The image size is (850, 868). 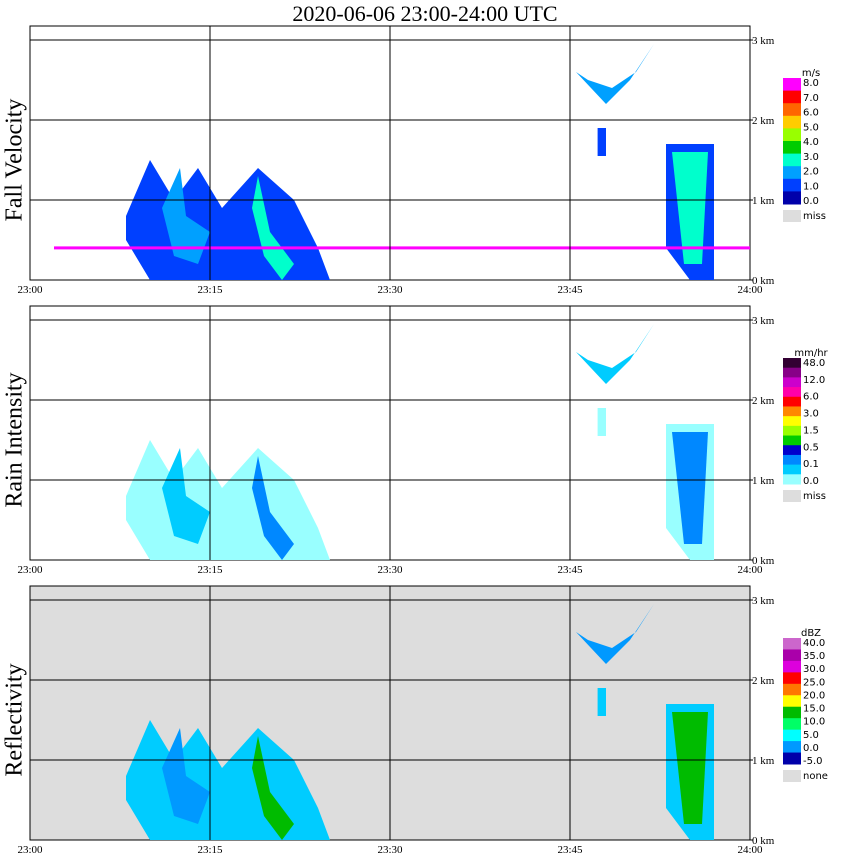 What do you see at coordinates (763, 601) in the screenshot?
I see `y-tick-label: 3 km` at bounding box center [763, 601].